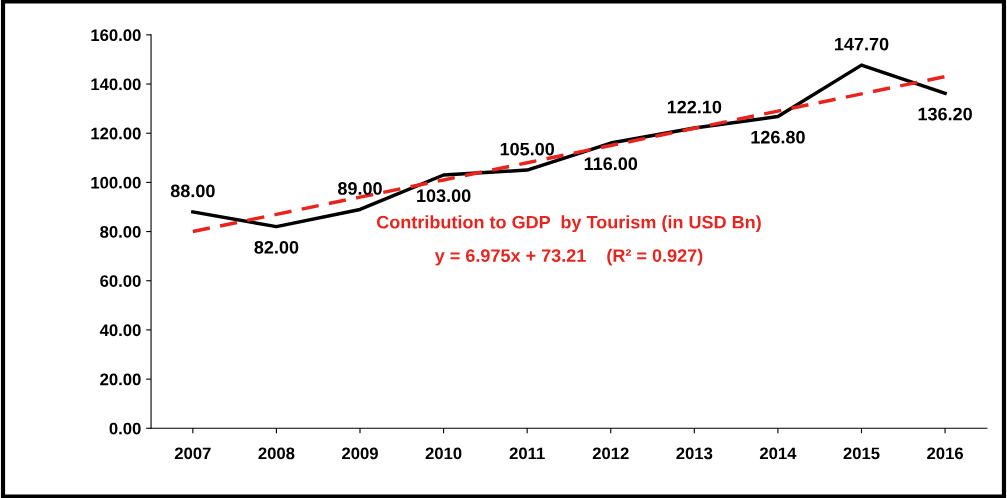 The image size is (1007, 498). What do you see at coordinates (120, 379) in the screenshot?
I see `y-tick-label: 20.00` at bounding box center [120, 379].